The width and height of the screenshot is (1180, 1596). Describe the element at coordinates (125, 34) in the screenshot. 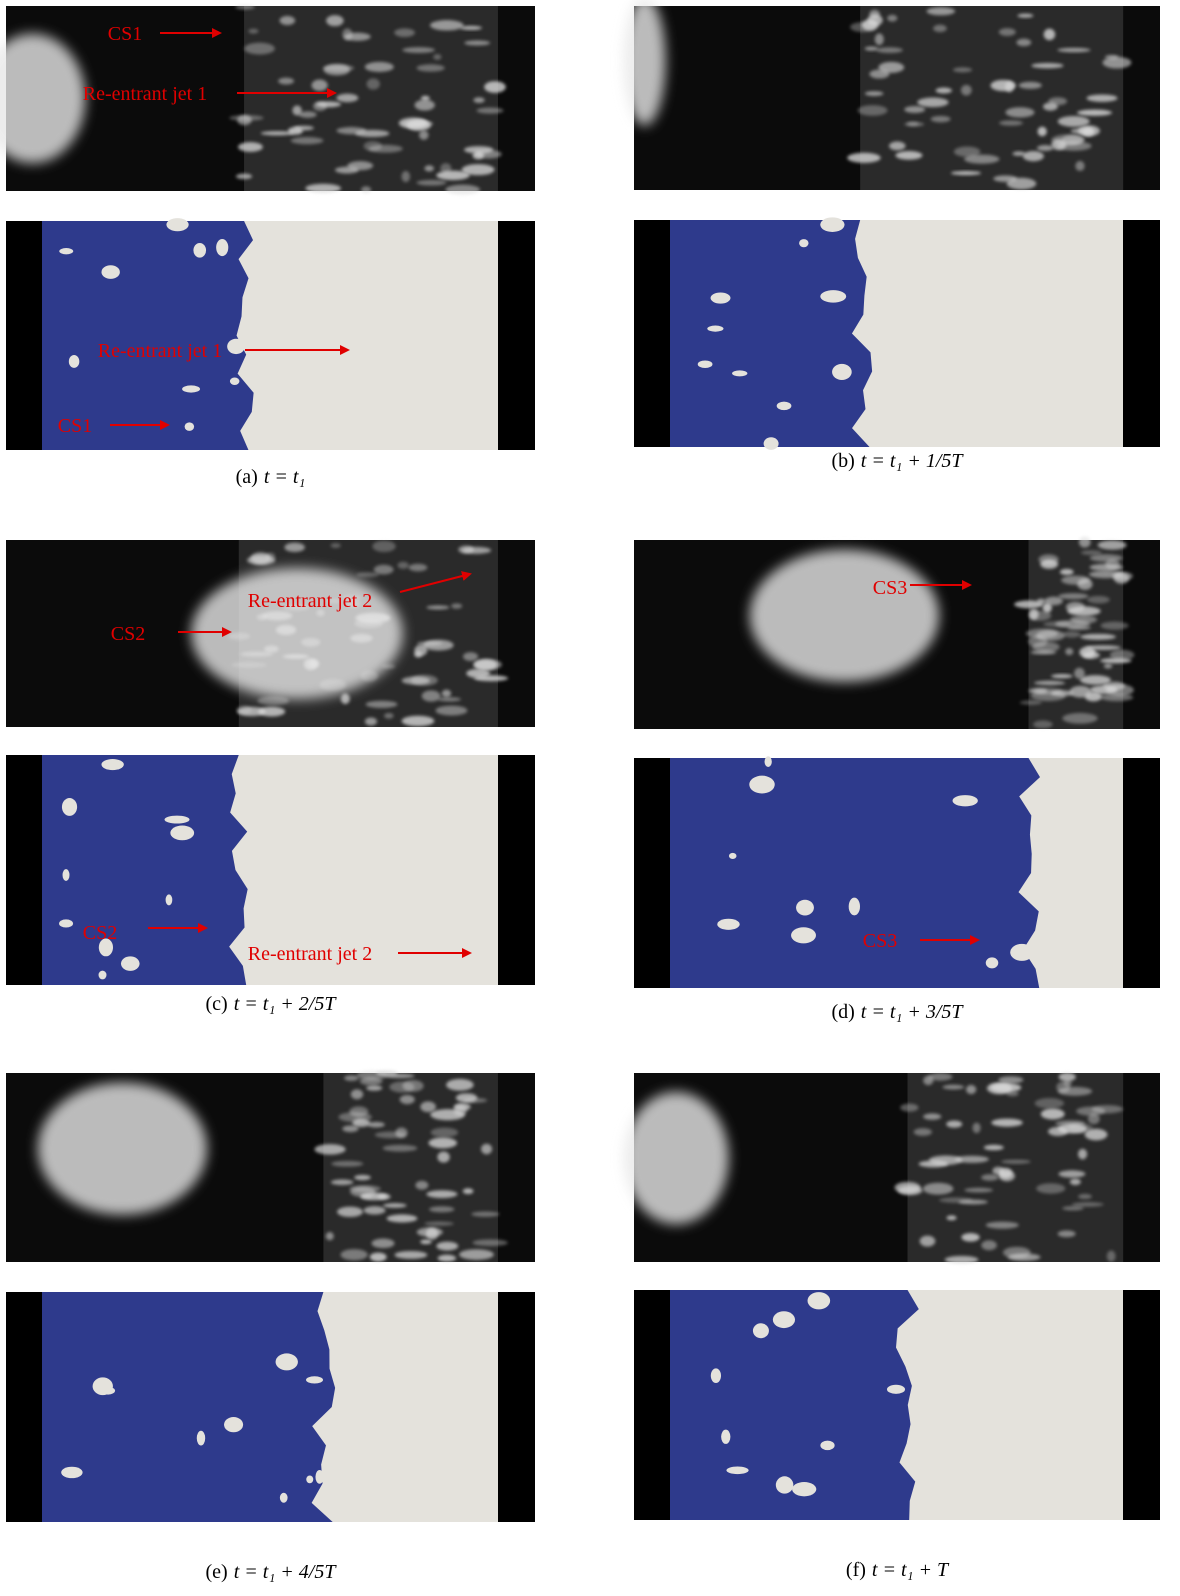

I see `annotation: CS1` at that location.